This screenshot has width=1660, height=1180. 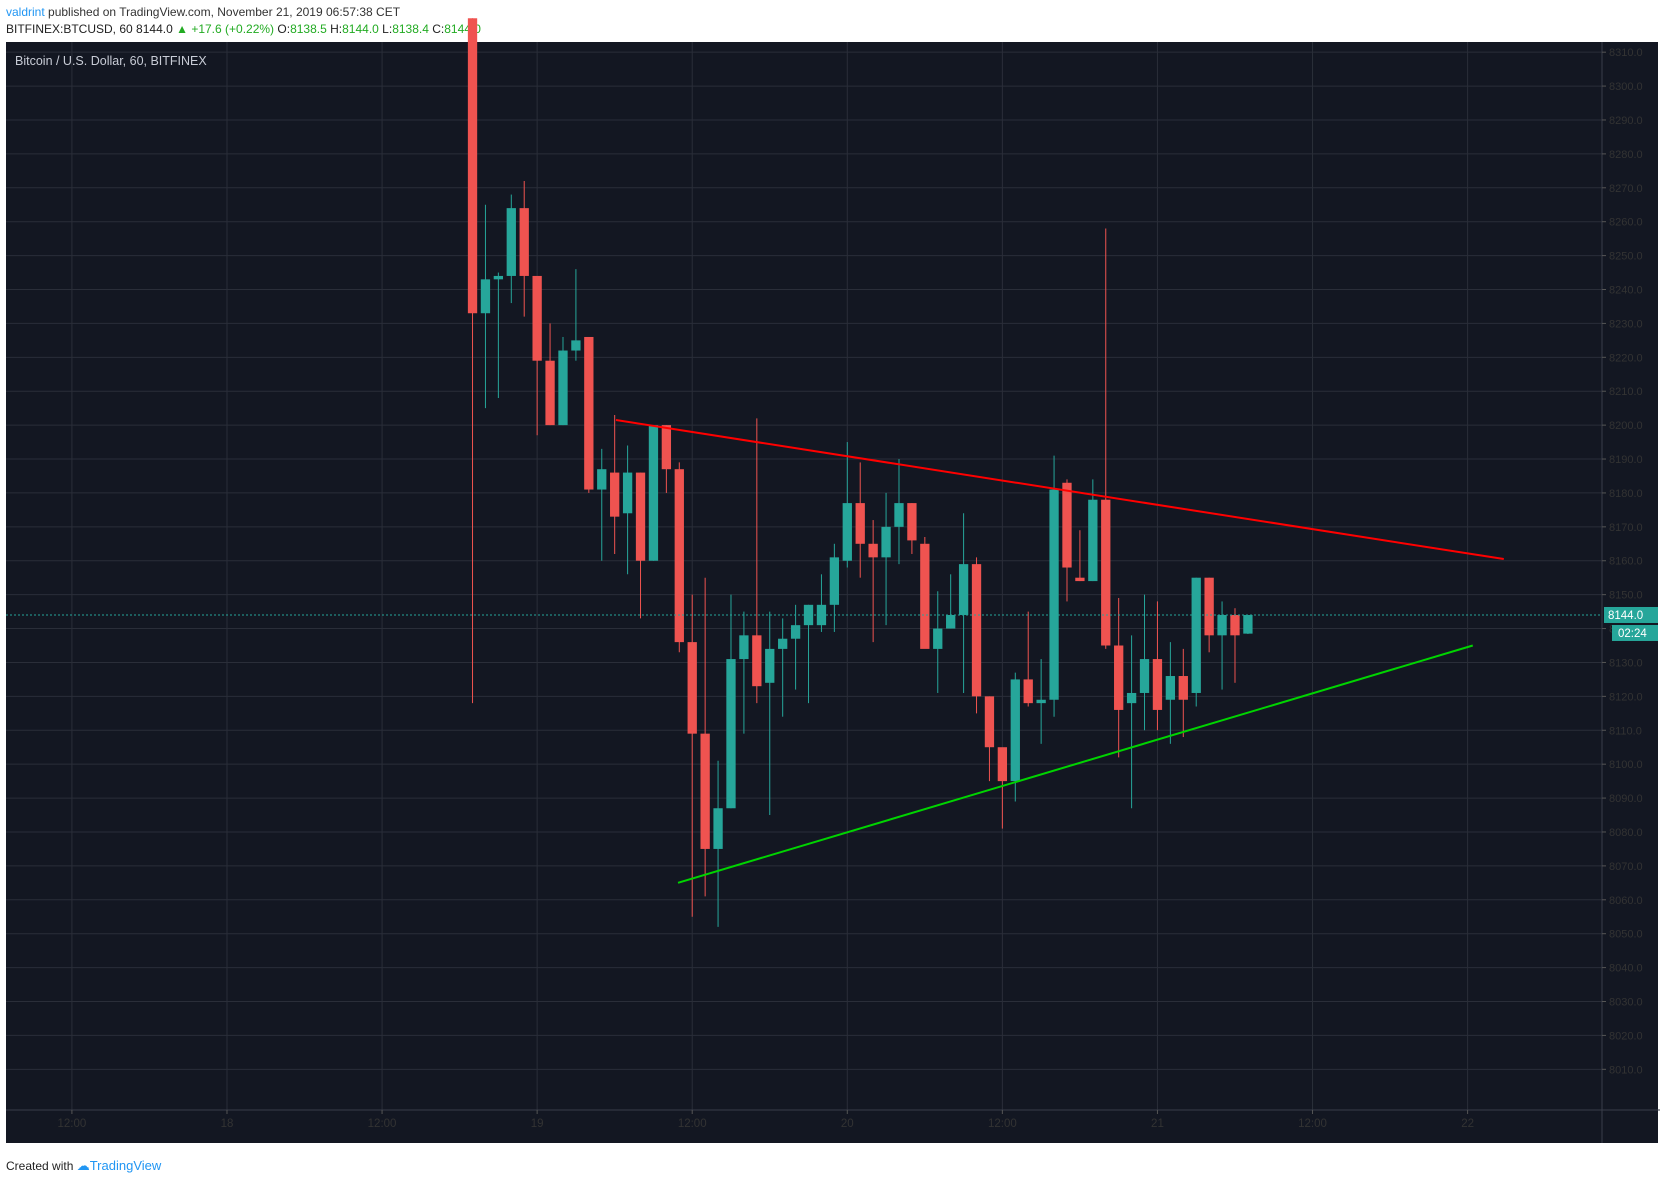 What do you see at coordinates (1626, 799) in the screenshot?
I see `price-tick-label: 8090.0` at bounding box center [1626, 799].